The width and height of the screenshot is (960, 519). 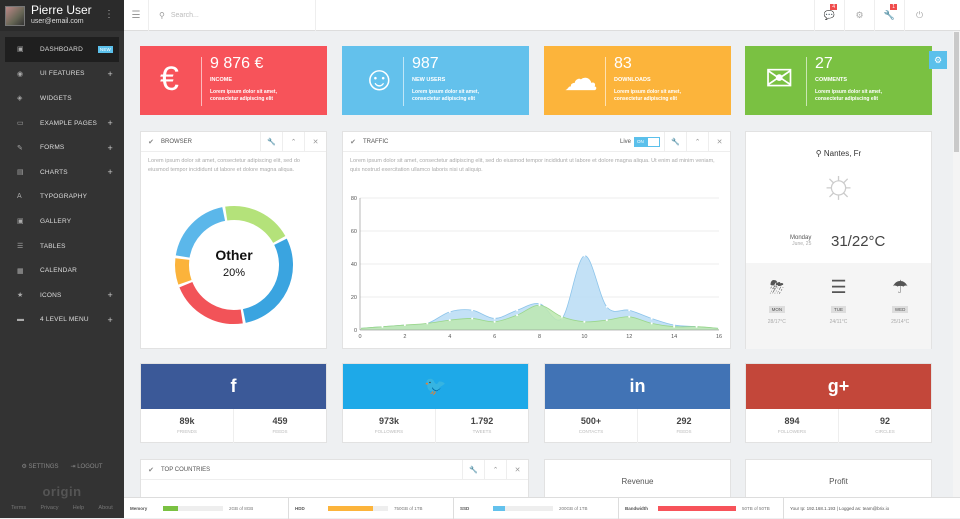 What do you see at coordinates (62, 197) in the screenshot?
I see `sidebar-item-typography: A TYPOGRAPHY` at bounding box center [62, 197].